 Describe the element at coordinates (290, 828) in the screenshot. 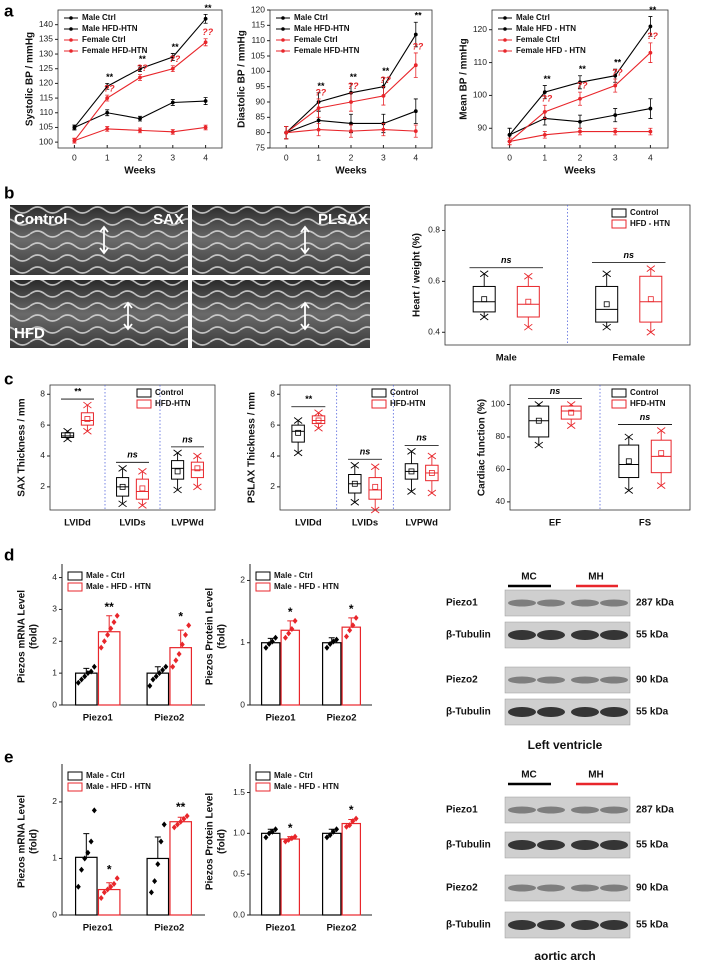

I see `significance-label: *` at that location.